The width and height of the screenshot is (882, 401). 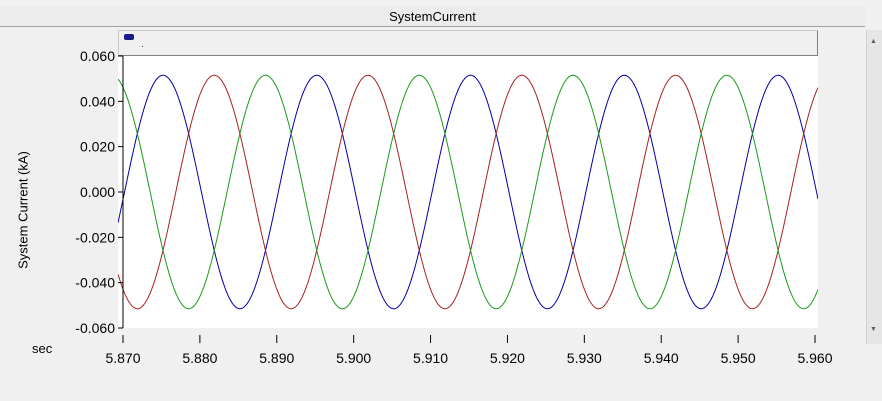 I want to click on y-tick-label: -0.060, so click(x=95, y=328).